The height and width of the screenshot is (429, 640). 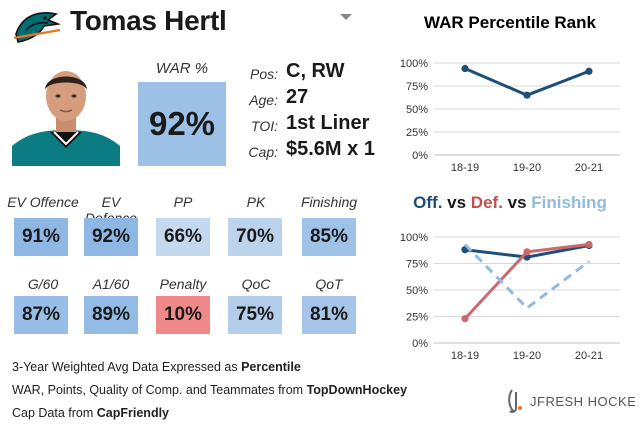 I want to click on player-name: Tomas Hertl, so click(x=148, y=20).